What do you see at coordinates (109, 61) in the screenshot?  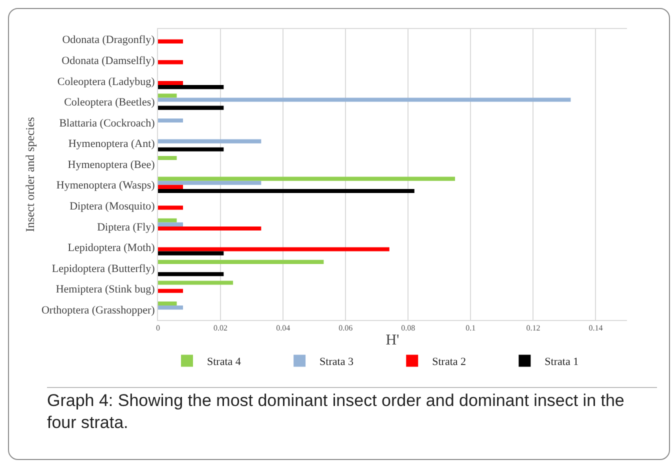 I see `y-tick-label: Odonata (Damselfly)` at bounding box center [109, 61].